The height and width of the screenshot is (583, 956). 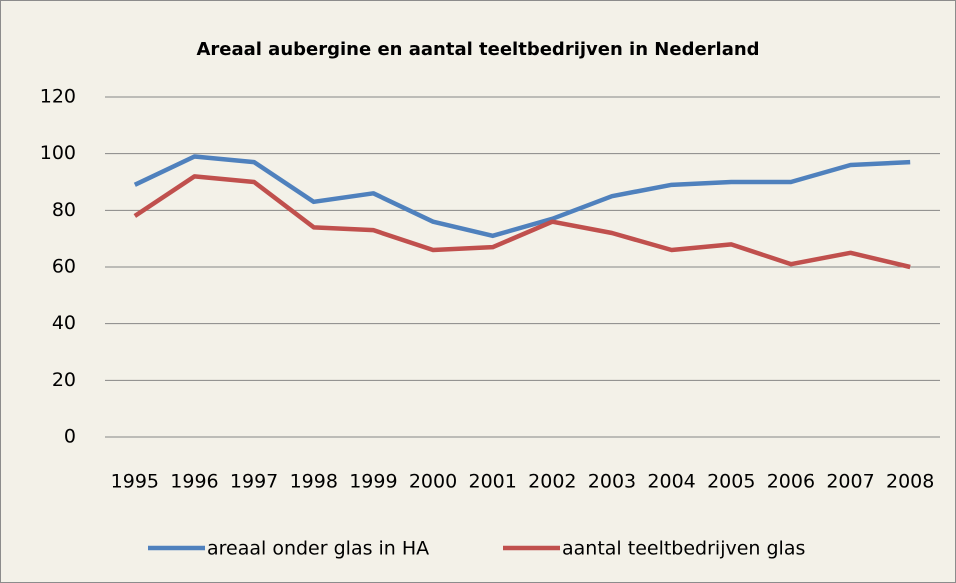 I want to click on y-tick-label: 120, so click(x=58, y=97).